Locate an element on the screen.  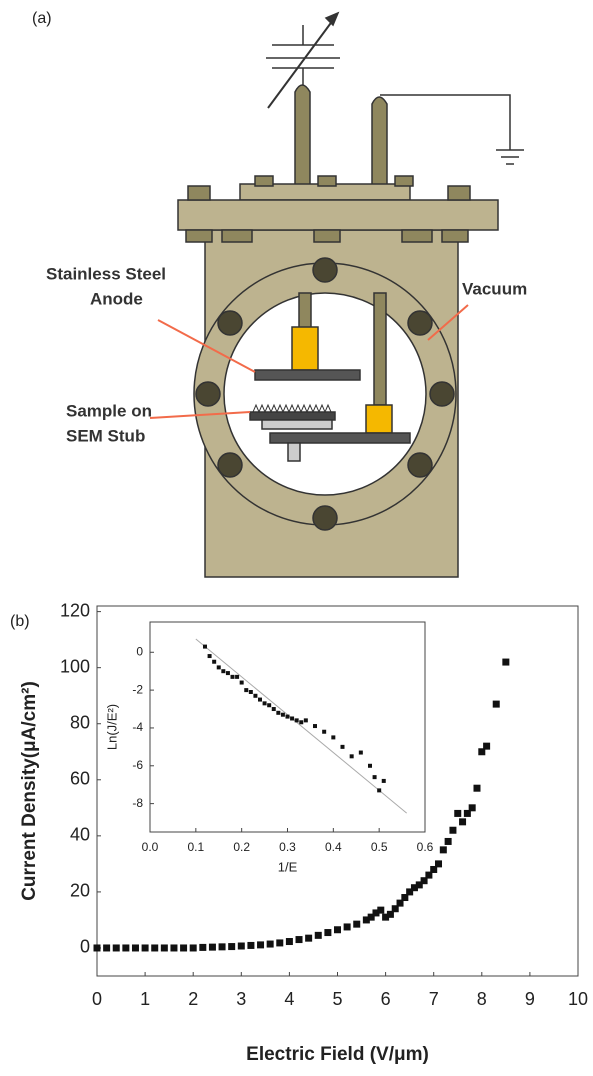
x-tick-label: 5 is located at coordinates (337, 999).